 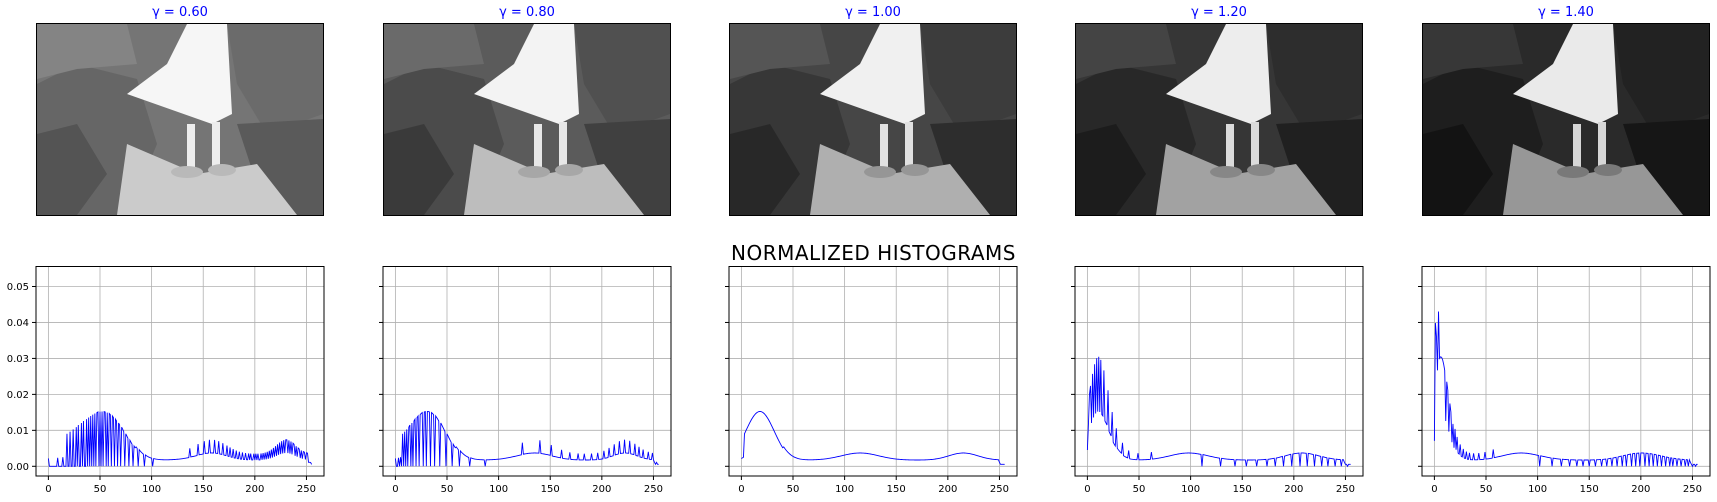 What do you see at coordinates (873, 253) in the screenshot?
I see `figure-suptitle: NORMALIZED HISTOGRAMS` at bounding box center [873, 253].